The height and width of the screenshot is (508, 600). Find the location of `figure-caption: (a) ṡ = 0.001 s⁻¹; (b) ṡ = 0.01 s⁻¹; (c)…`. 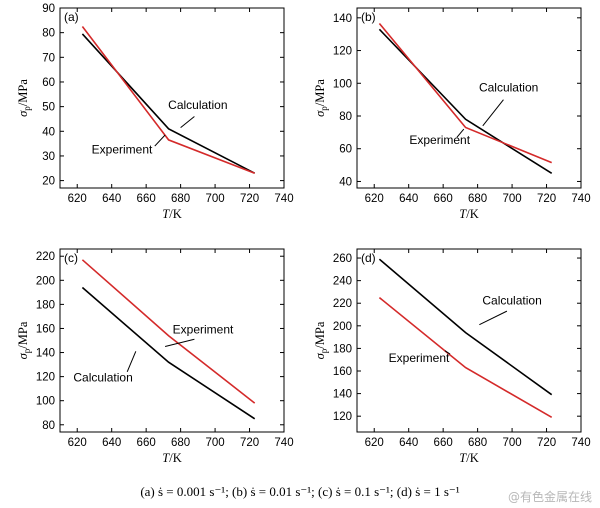

figure-caption: (a) ṡ = 0.001 s⁻¹; (b) ṡ = 0.01 s⁻¹; (c)… is located at coordinates (300, 491).